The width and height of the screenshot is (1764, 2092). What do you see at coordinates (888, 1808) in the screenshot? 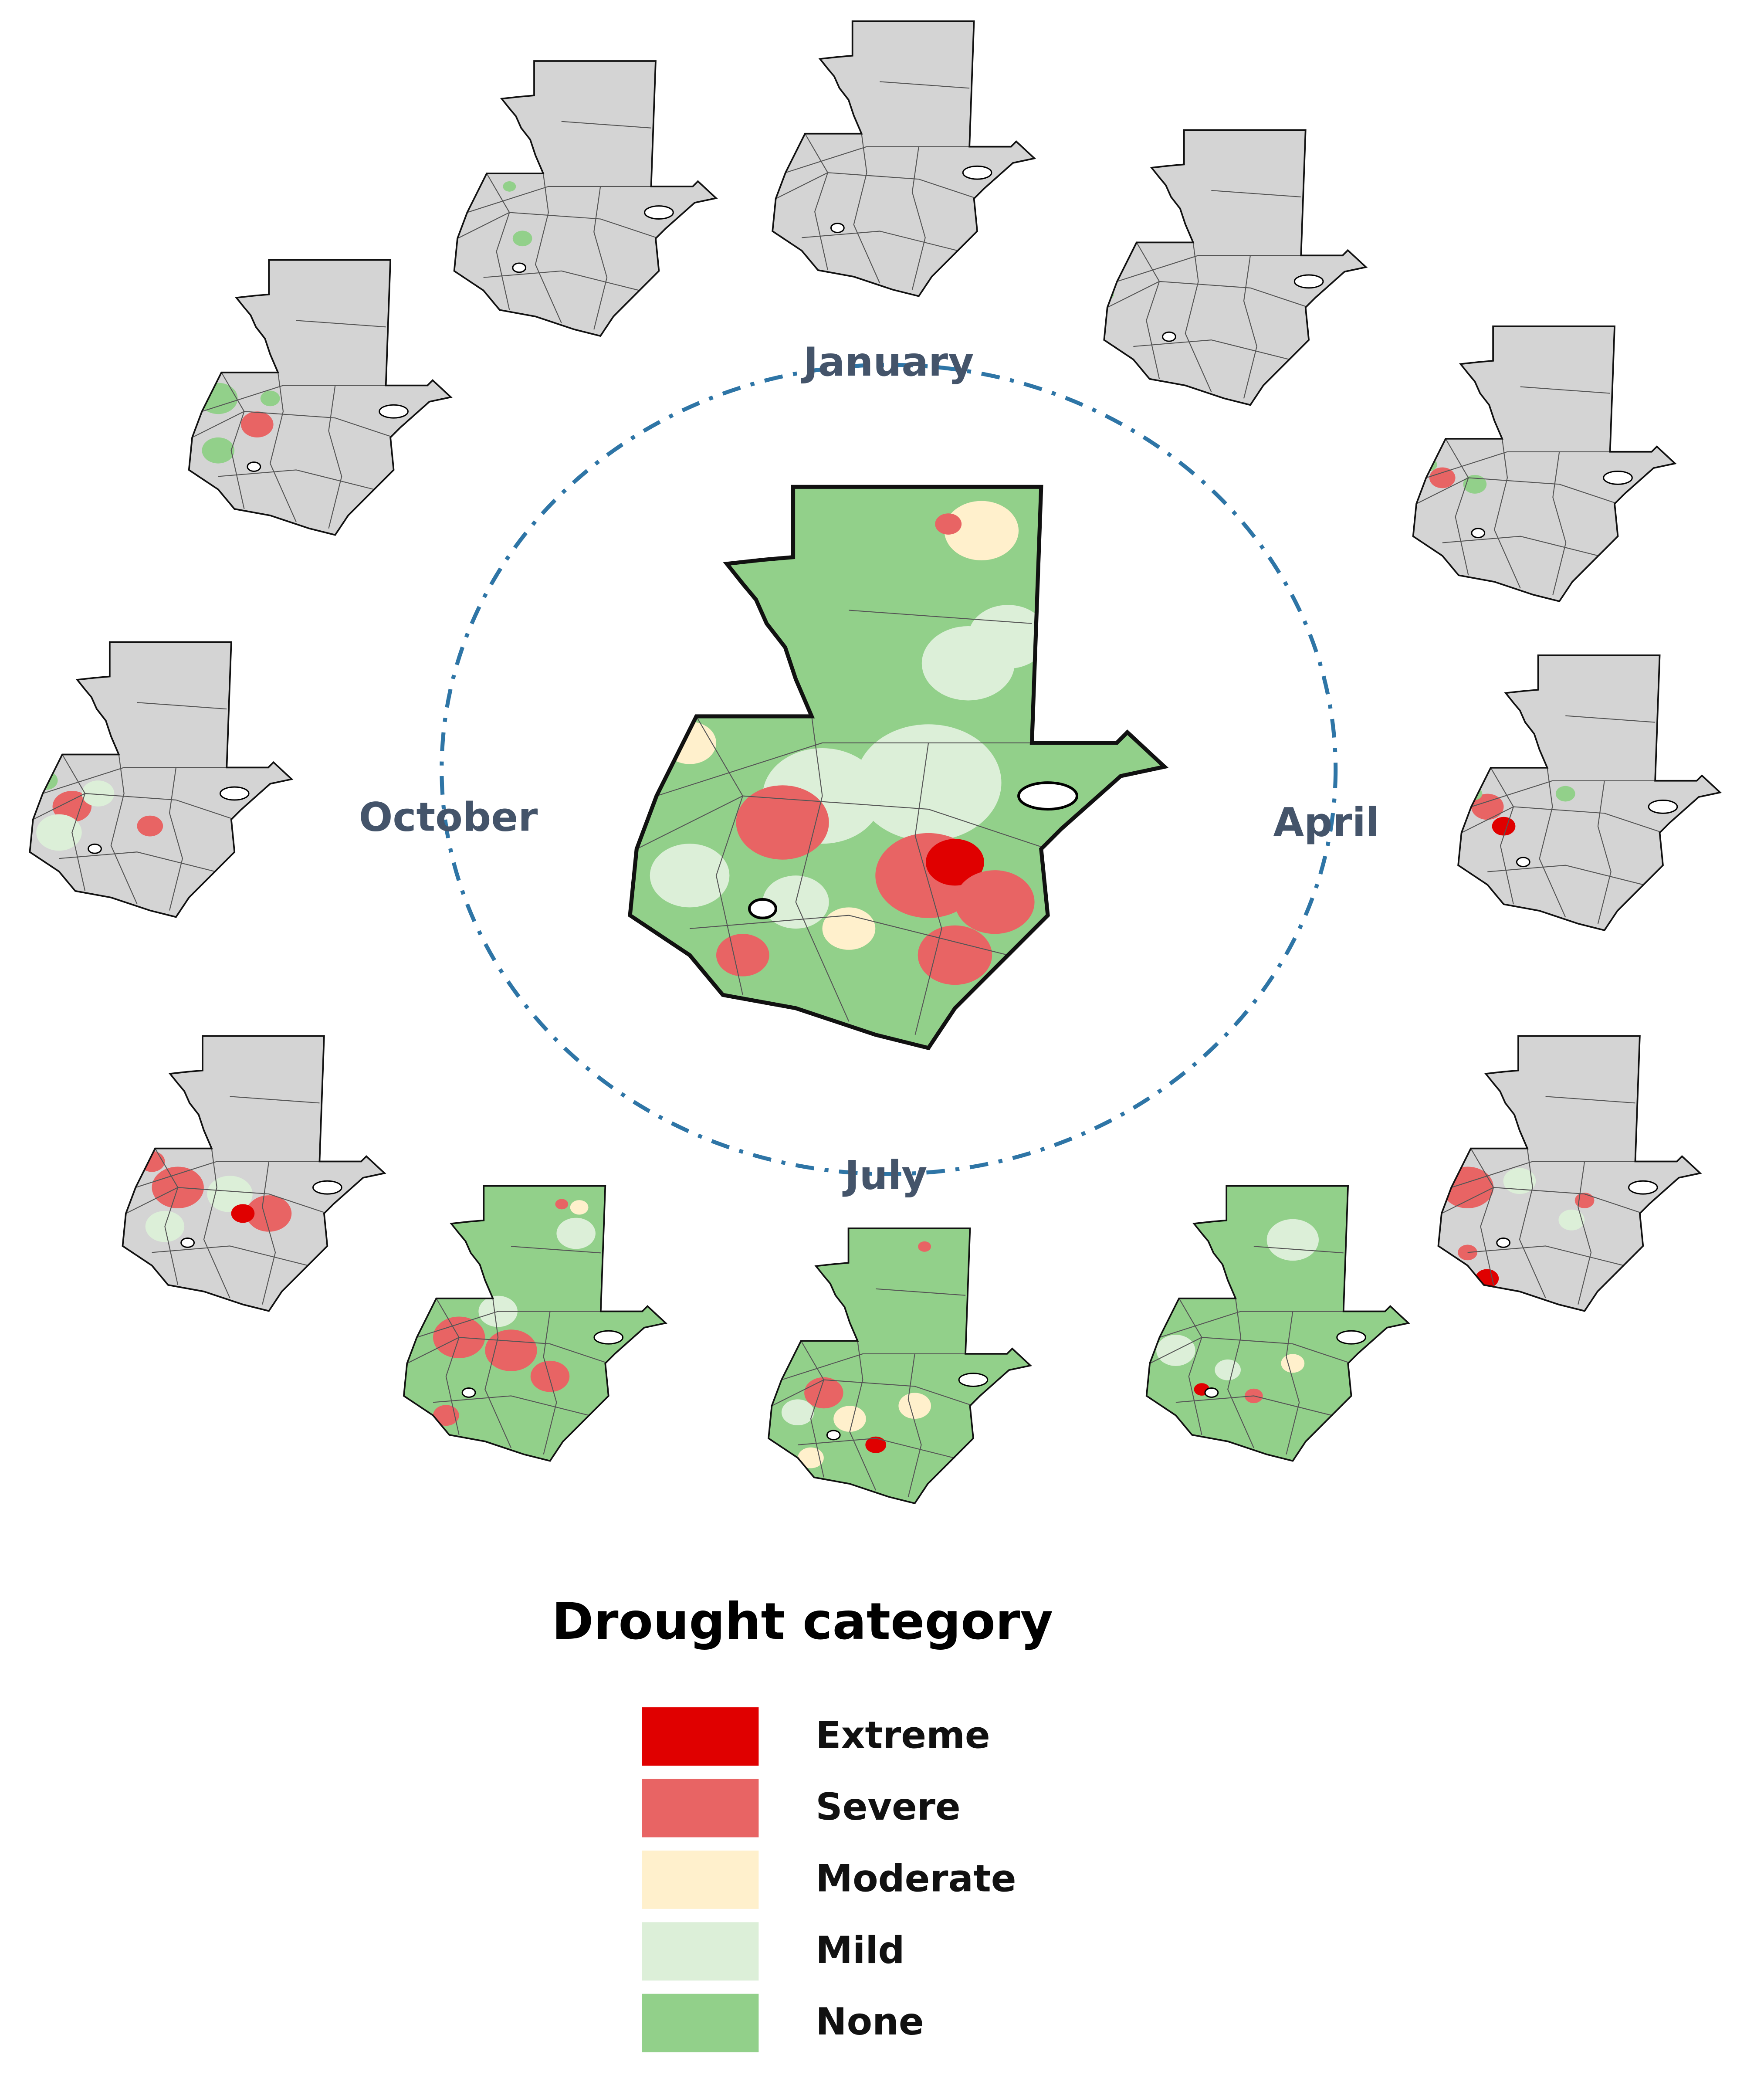
I see `legend-label: Severe` at bounding box center [888, 1808].